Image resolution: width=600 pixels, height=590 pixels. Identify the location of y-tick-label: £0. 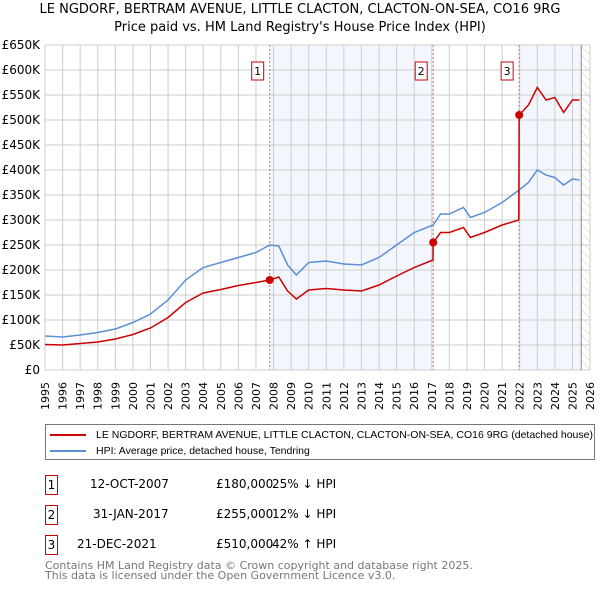
(32, 370).